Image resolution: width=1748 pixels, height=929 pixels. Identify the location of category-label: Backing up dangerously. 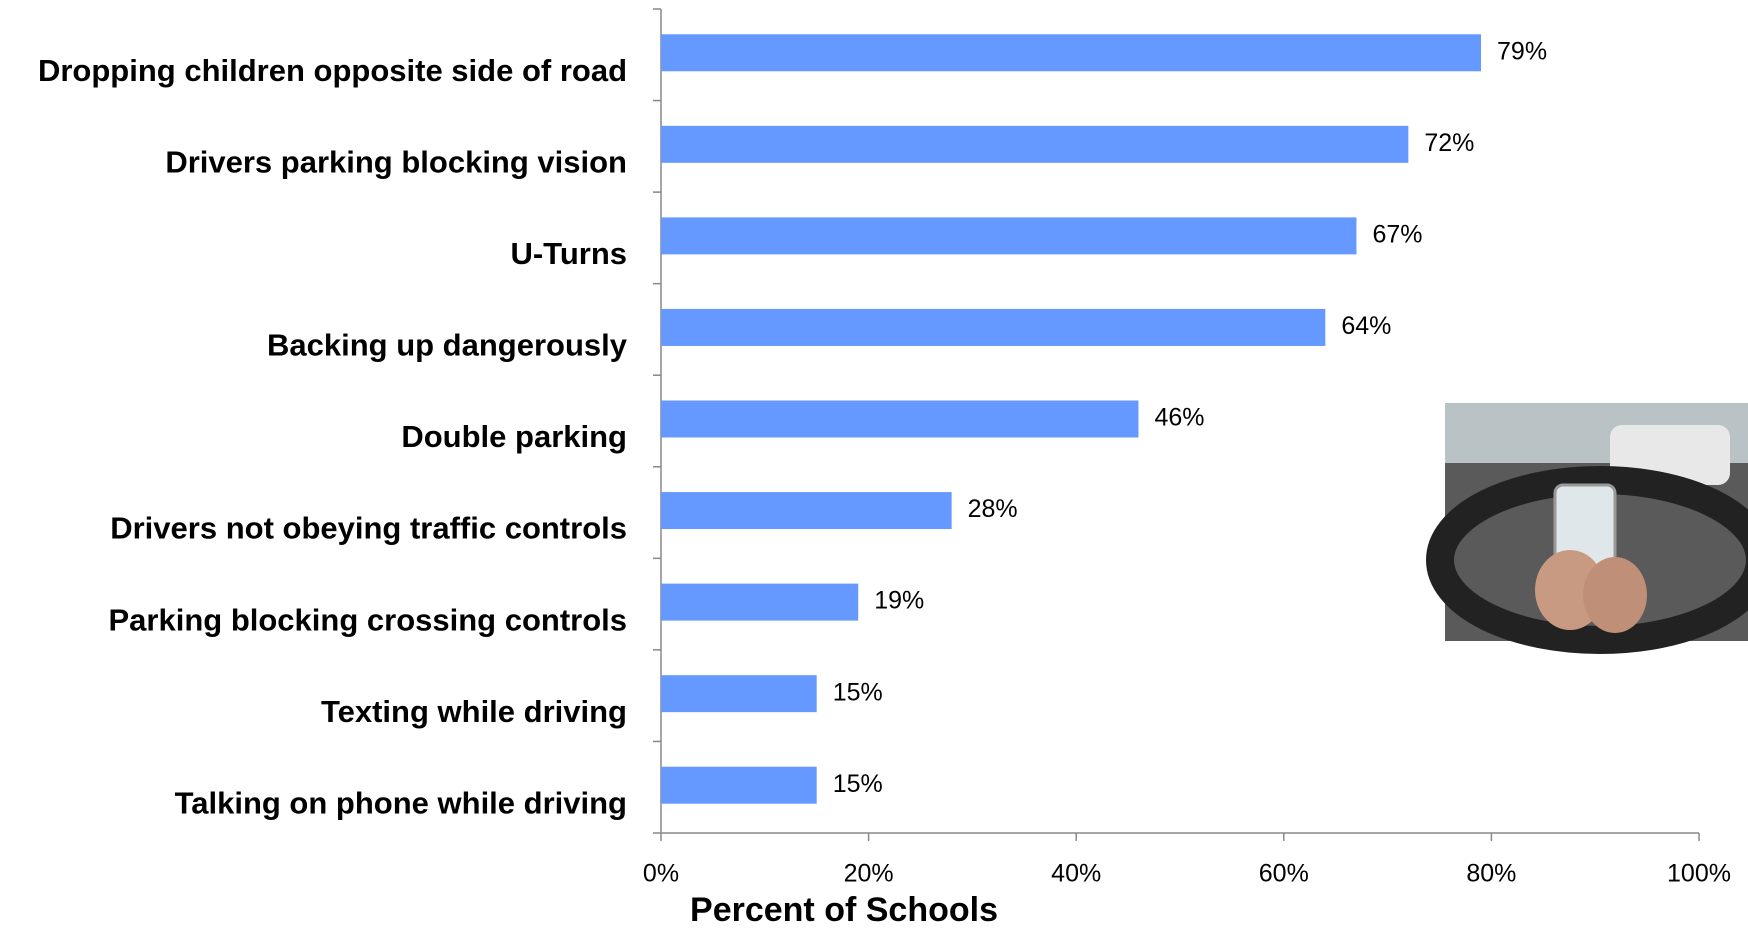
(447, 345).